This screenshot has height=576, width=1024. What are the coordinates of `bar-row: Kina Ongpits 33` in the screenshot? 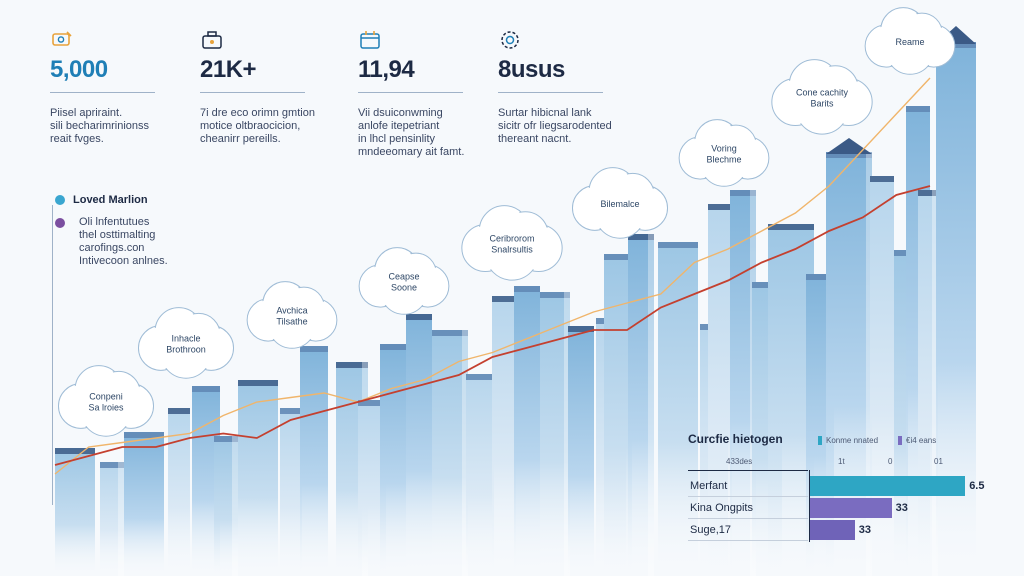 It's located at (833, 508).